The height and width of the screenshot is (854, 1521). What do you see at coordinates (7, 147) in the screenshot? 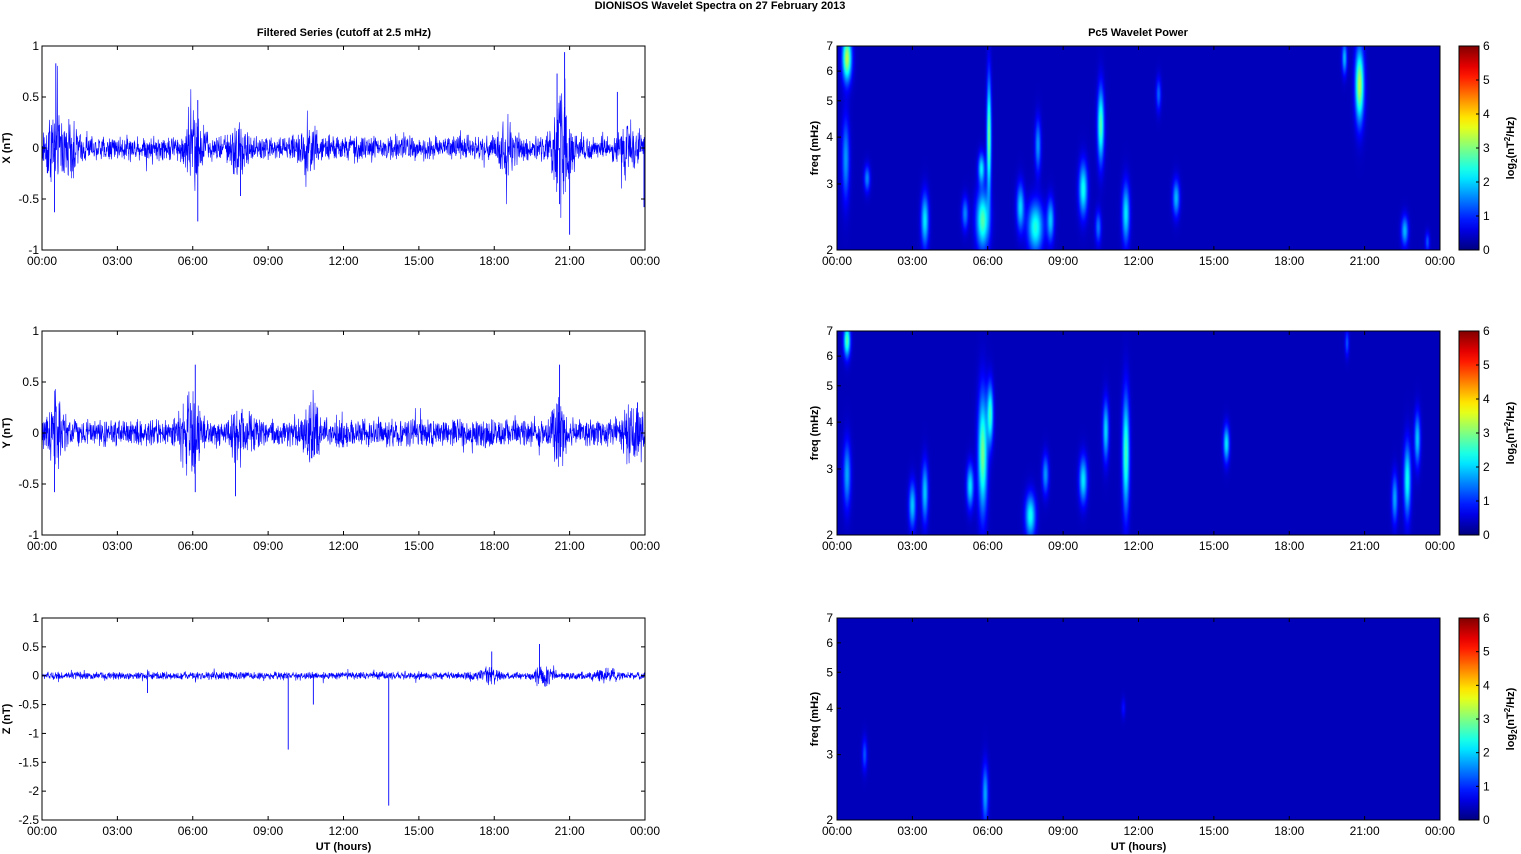
I see `y-axis-label: X (nT)` at bounding box center [7, 147].